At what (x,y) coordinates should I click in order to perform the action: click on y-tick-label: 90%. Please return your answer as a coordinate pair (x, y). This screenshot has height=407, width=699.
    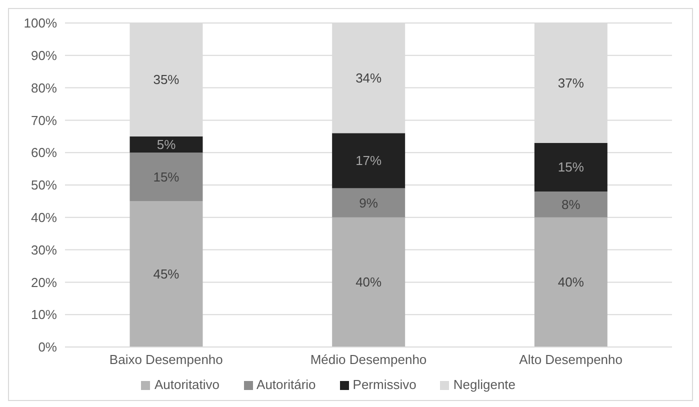
    Looking at the image, I should click on (44, 56).